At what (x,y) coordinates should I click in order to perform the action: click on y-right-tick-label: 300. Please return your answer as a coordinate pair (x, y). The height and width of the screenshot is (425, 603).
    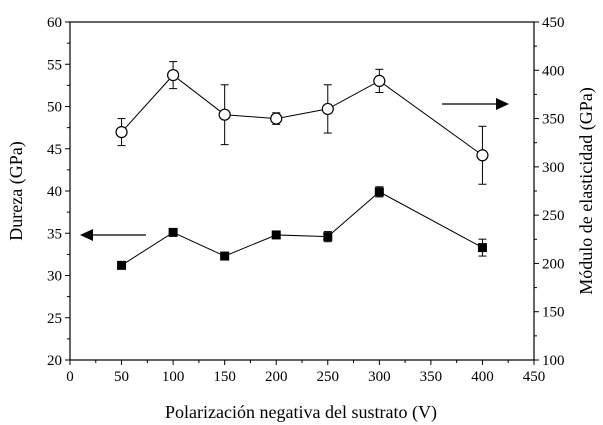
    Looking at the image, I should click on (553, 168).